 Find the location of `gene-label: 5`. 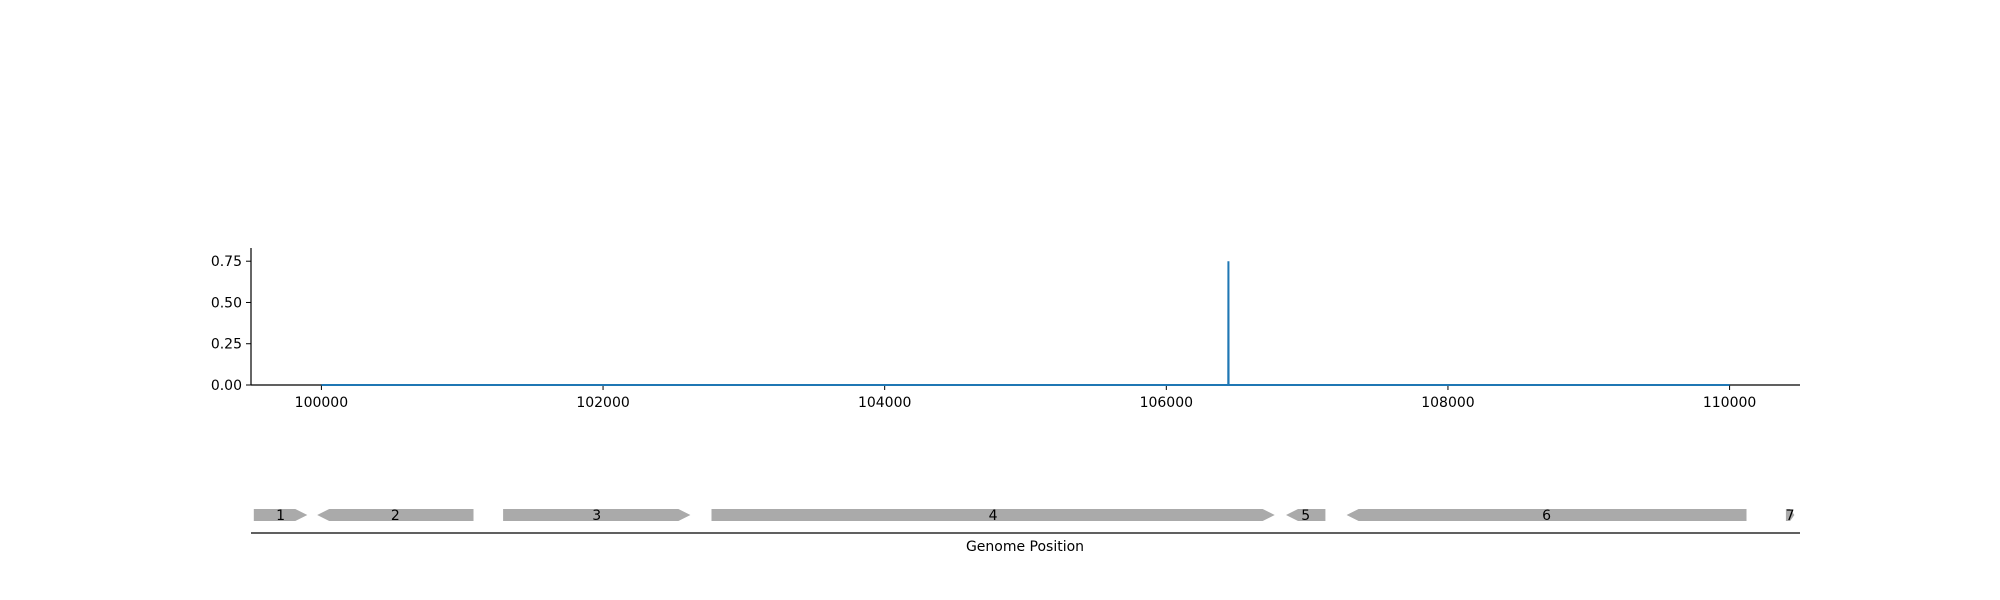

gene-label: 5 is located at coordinates (1305, 516).